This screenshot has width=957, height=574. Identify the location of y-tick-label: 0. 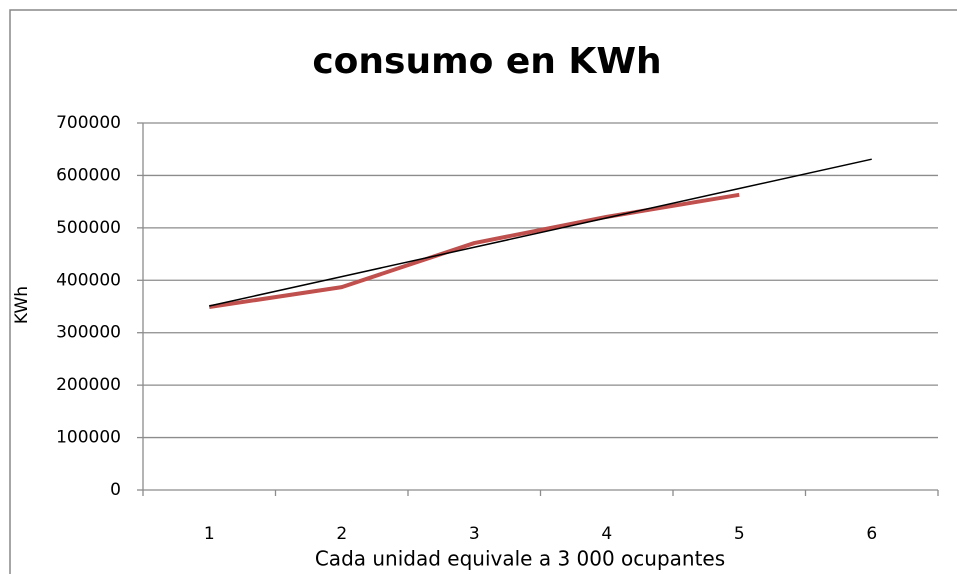
(115, 490).